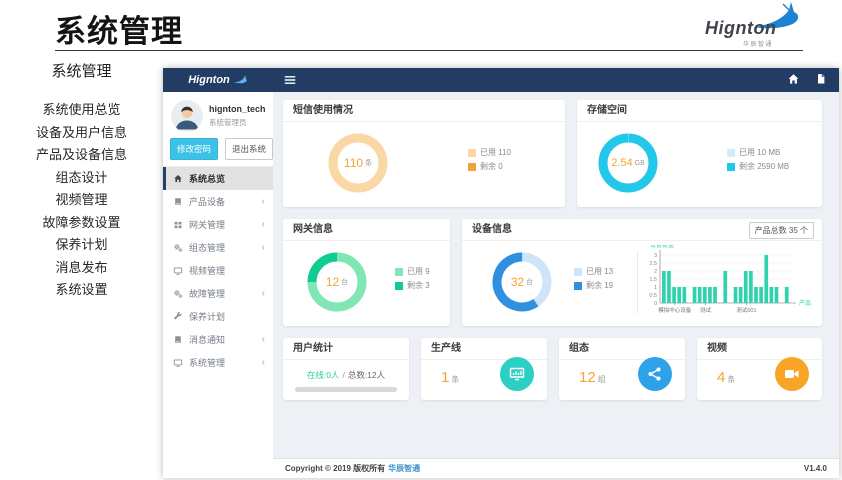 Image resolution: width=842 pixels, height=480 pixels. I want to click on menu-icon, so click(290, 80).